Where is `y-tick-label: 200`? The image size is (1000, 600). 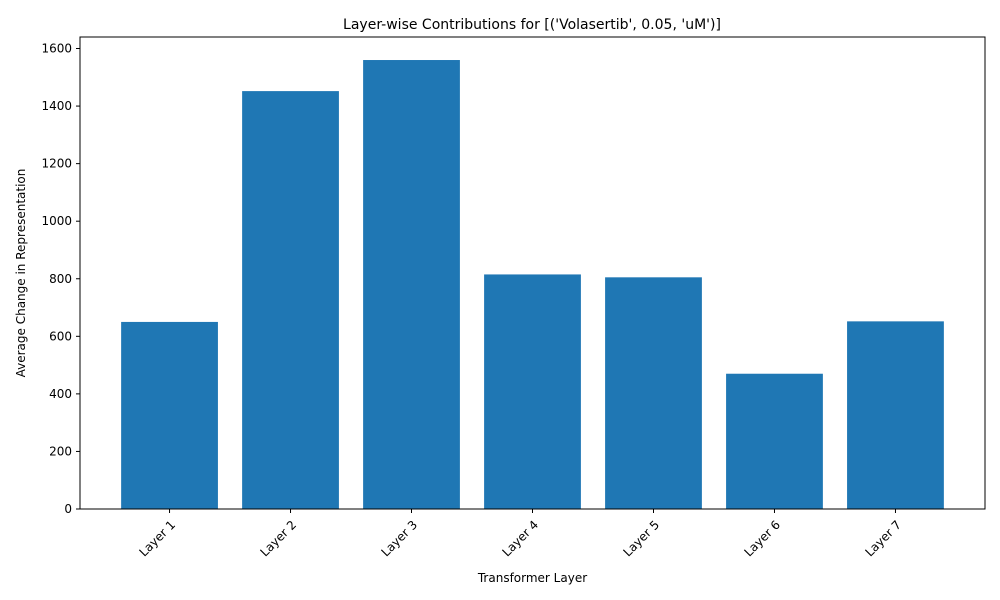 y-tick-label: 200 is located at coordinates (60, 451).